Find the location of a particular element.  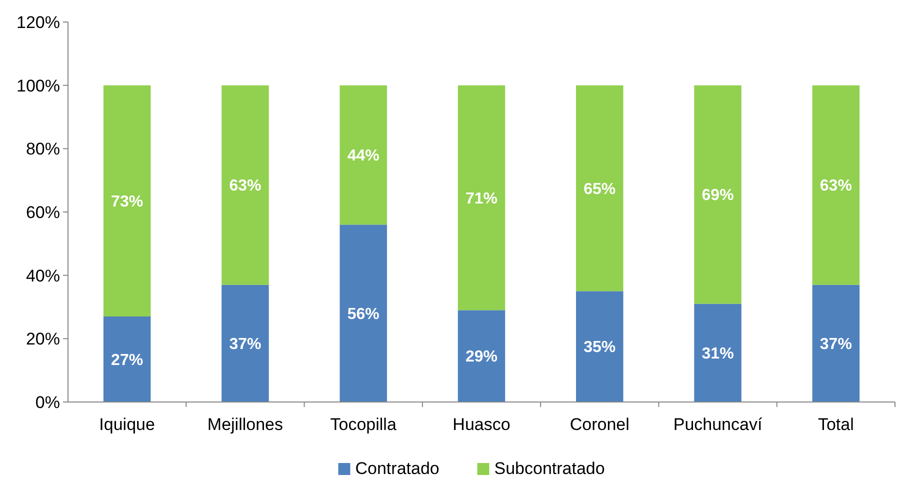

data-label: 31% is located at coordinates (718, 354).